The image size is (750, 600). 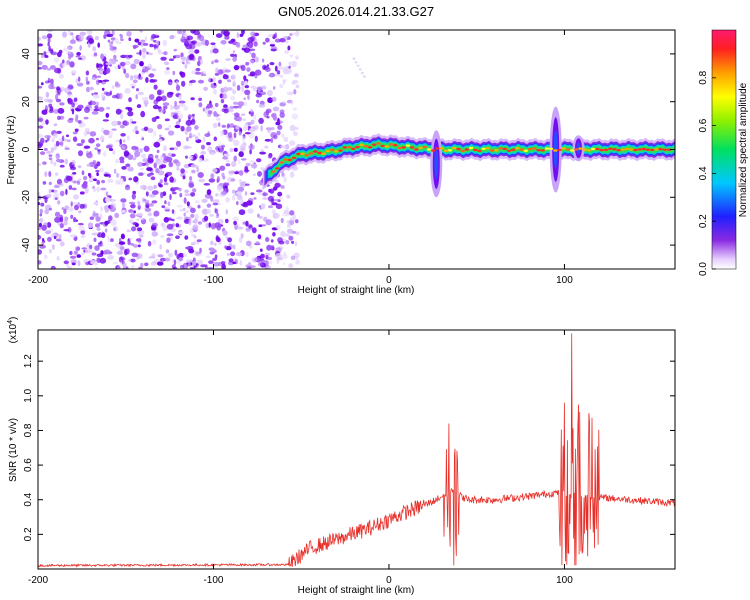 I want to click on svg-text: (x104), so click(x=13, y=330).